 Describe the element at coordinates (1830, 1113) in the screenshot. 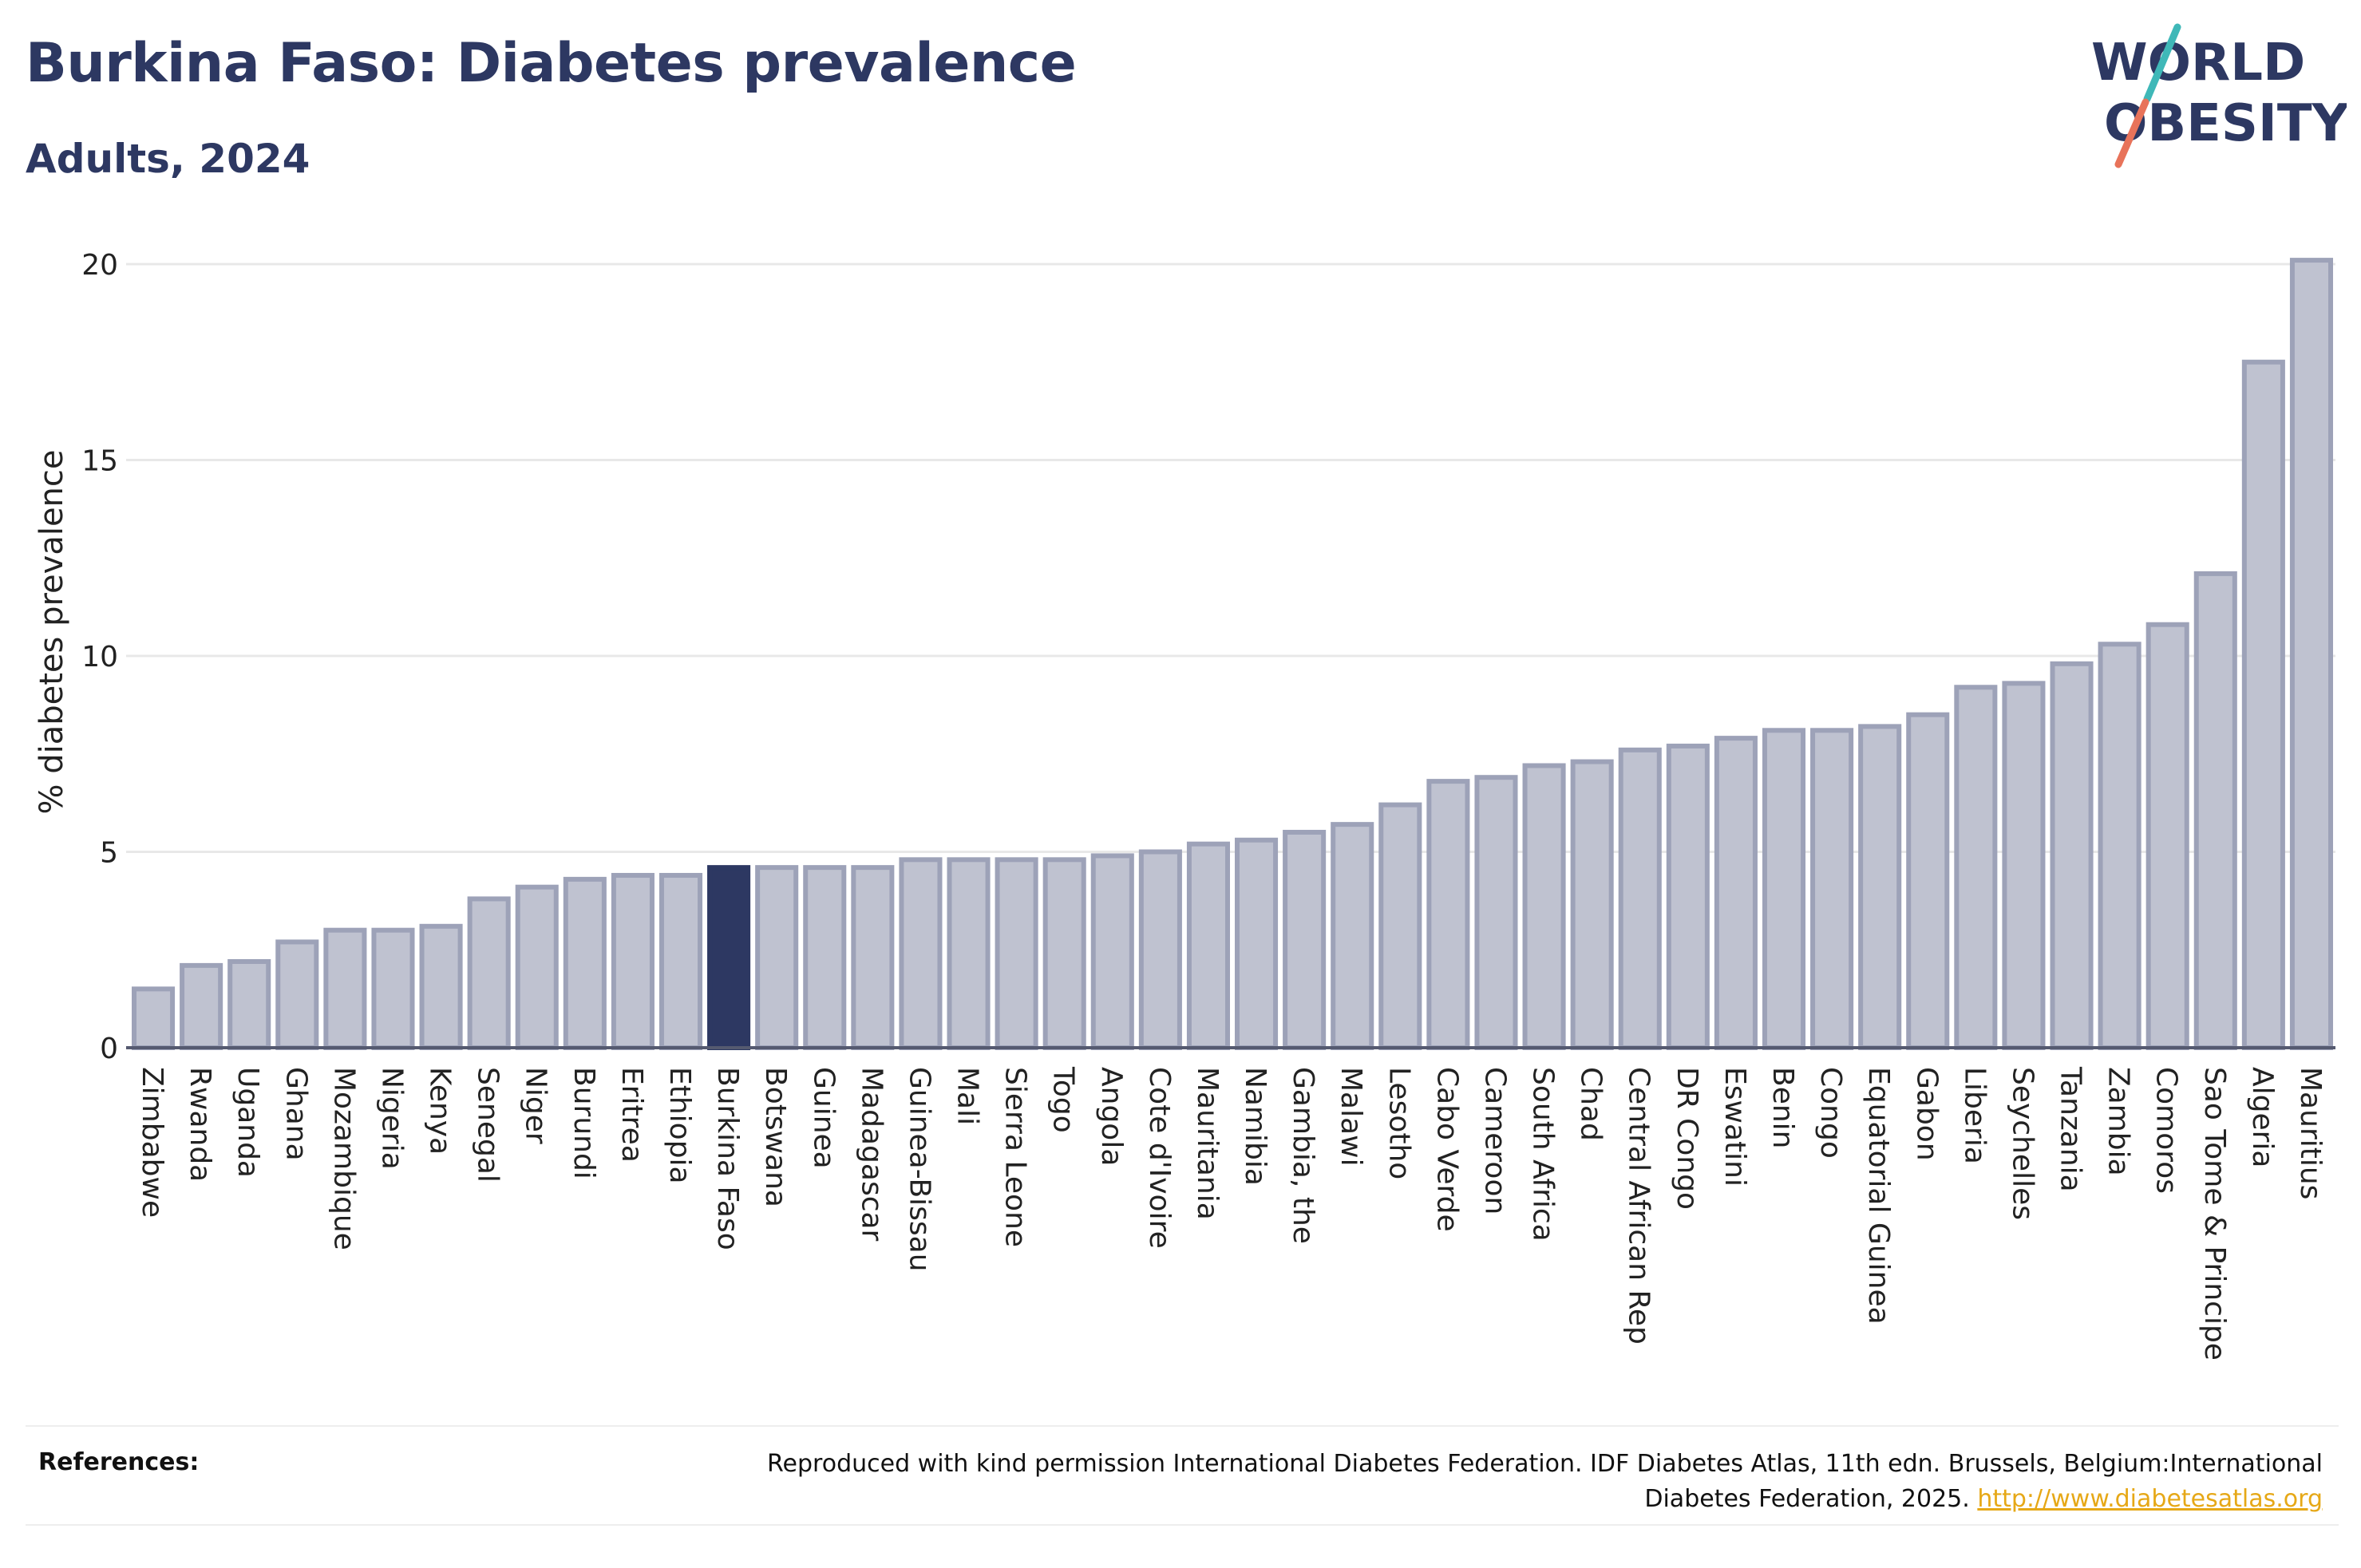

I see `x-tick-label: Congo` at that location.